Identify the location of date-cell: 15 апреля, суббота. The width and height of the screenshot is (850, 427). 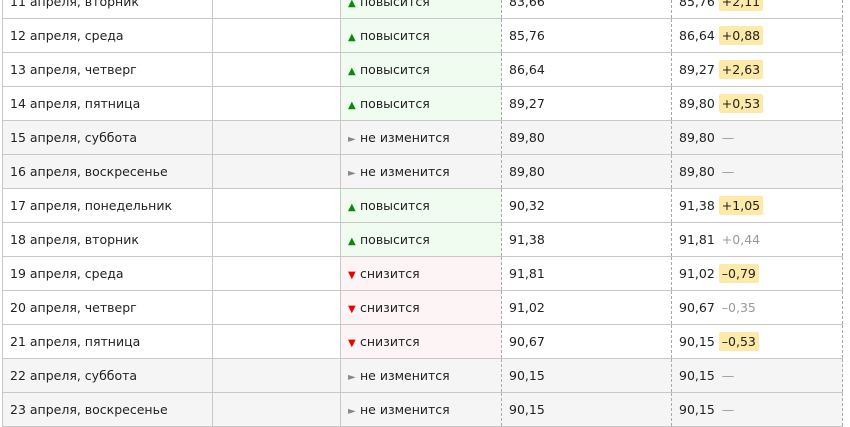
(107, 137).